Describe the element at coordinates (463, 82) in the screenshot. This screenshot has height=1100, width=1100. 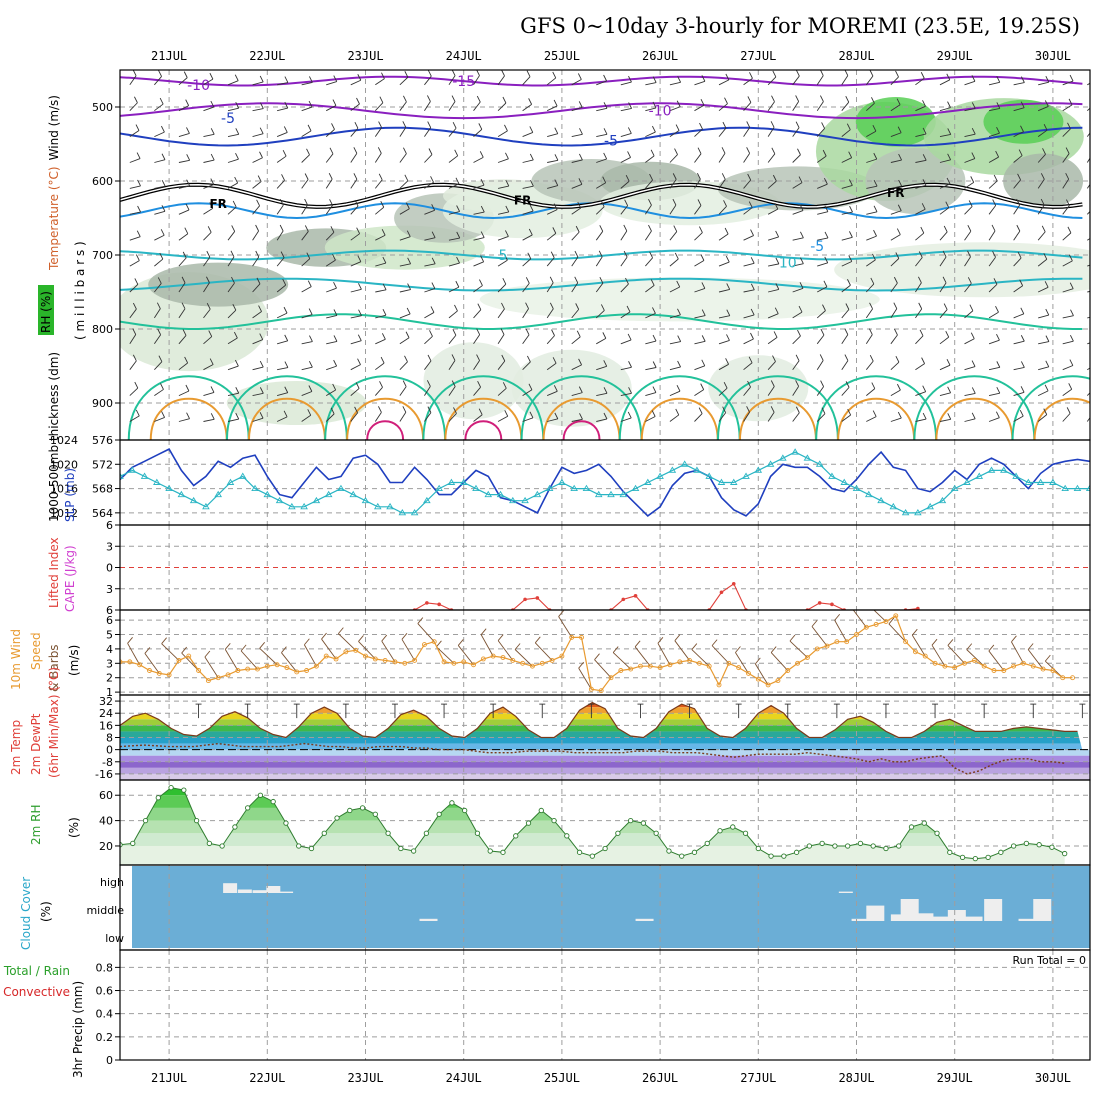
I see `isotherm-value-label: -15` at that location.